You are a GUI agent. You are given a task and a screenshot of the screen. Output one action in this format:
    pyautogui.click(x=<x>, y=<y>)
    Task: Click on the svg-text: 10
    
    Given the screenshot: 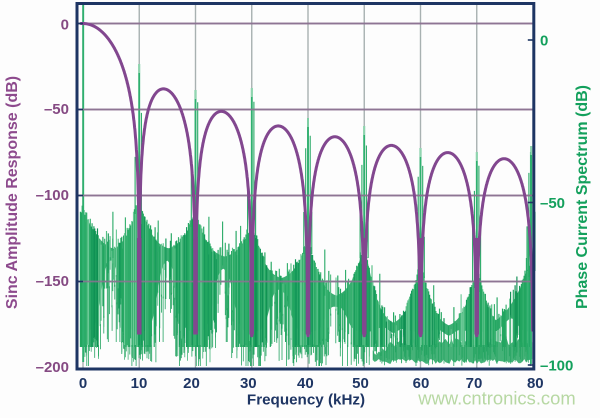 What is the action you would take?
    pyautogui.click(x=139, y=383)
    